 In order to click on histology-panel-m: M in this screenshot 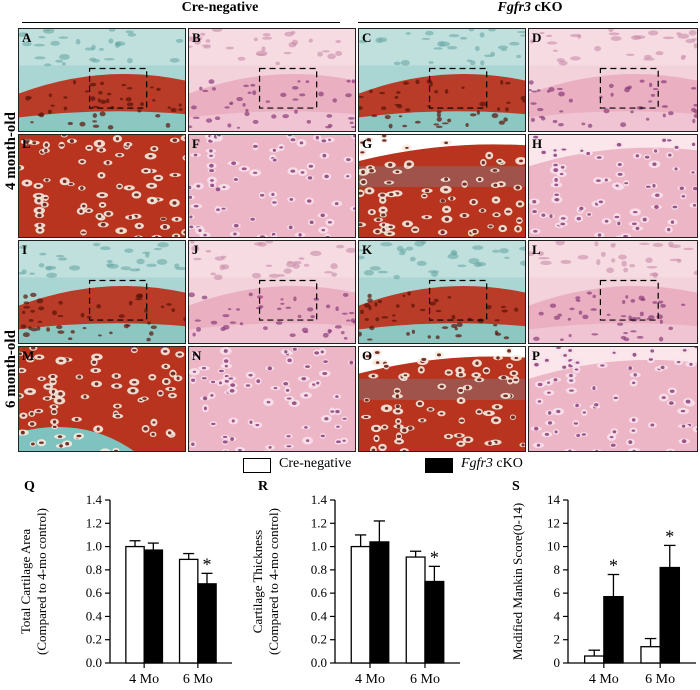, I will do `click(102, 399)`.